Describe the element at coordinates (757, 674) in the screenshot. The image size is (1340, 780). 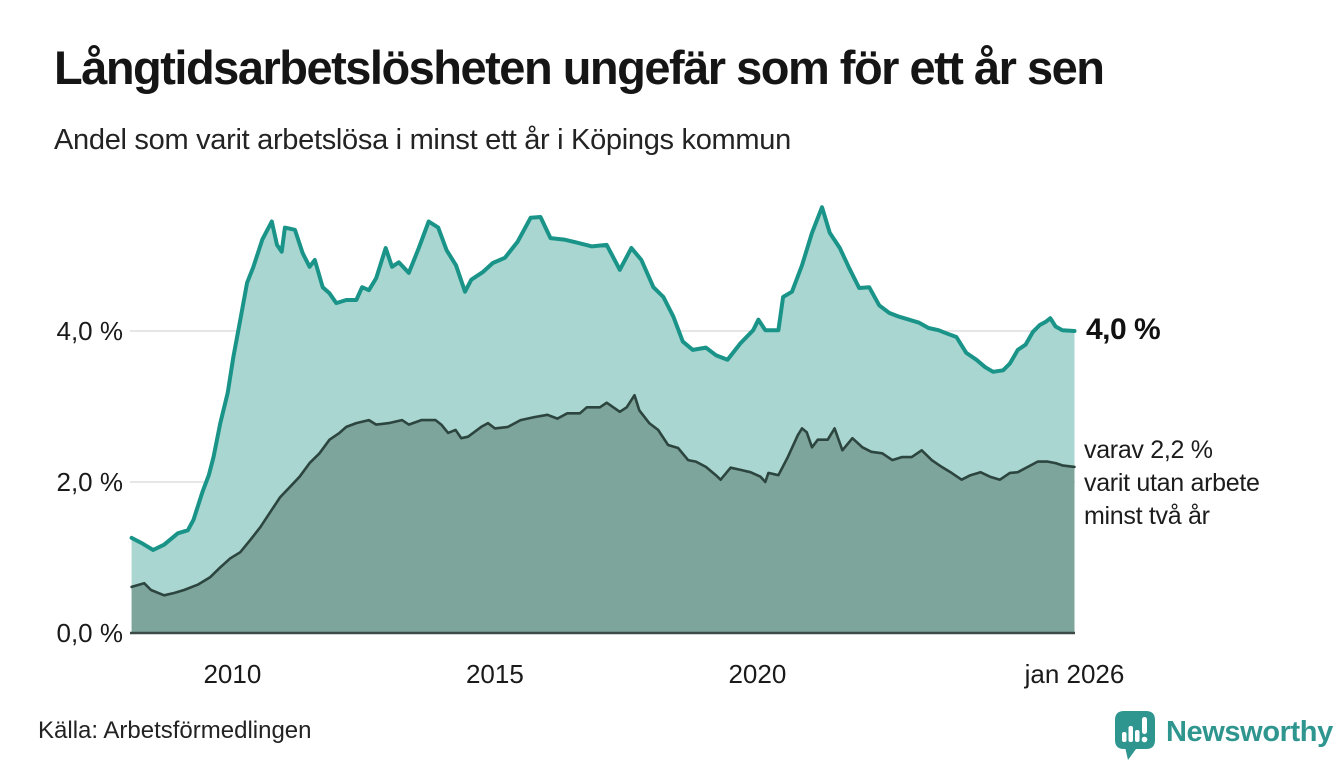
I see `x-tick-label: 2020` at that location.